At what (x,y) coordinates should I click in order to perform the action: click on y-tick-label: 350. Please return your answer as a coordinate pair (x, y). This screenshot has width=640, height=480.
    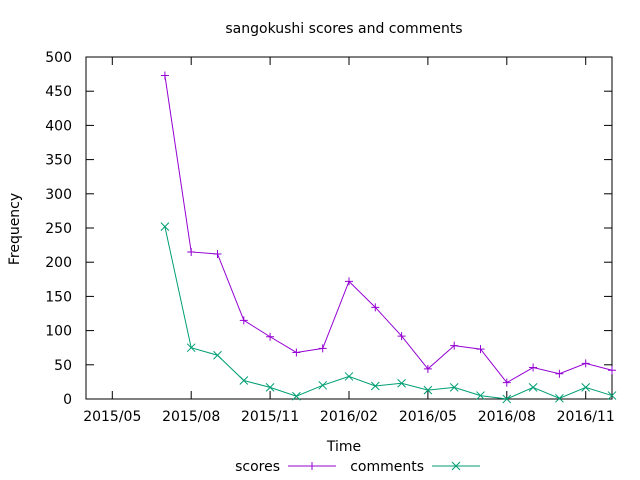
    Looking at the image, I should click on (58, 161).